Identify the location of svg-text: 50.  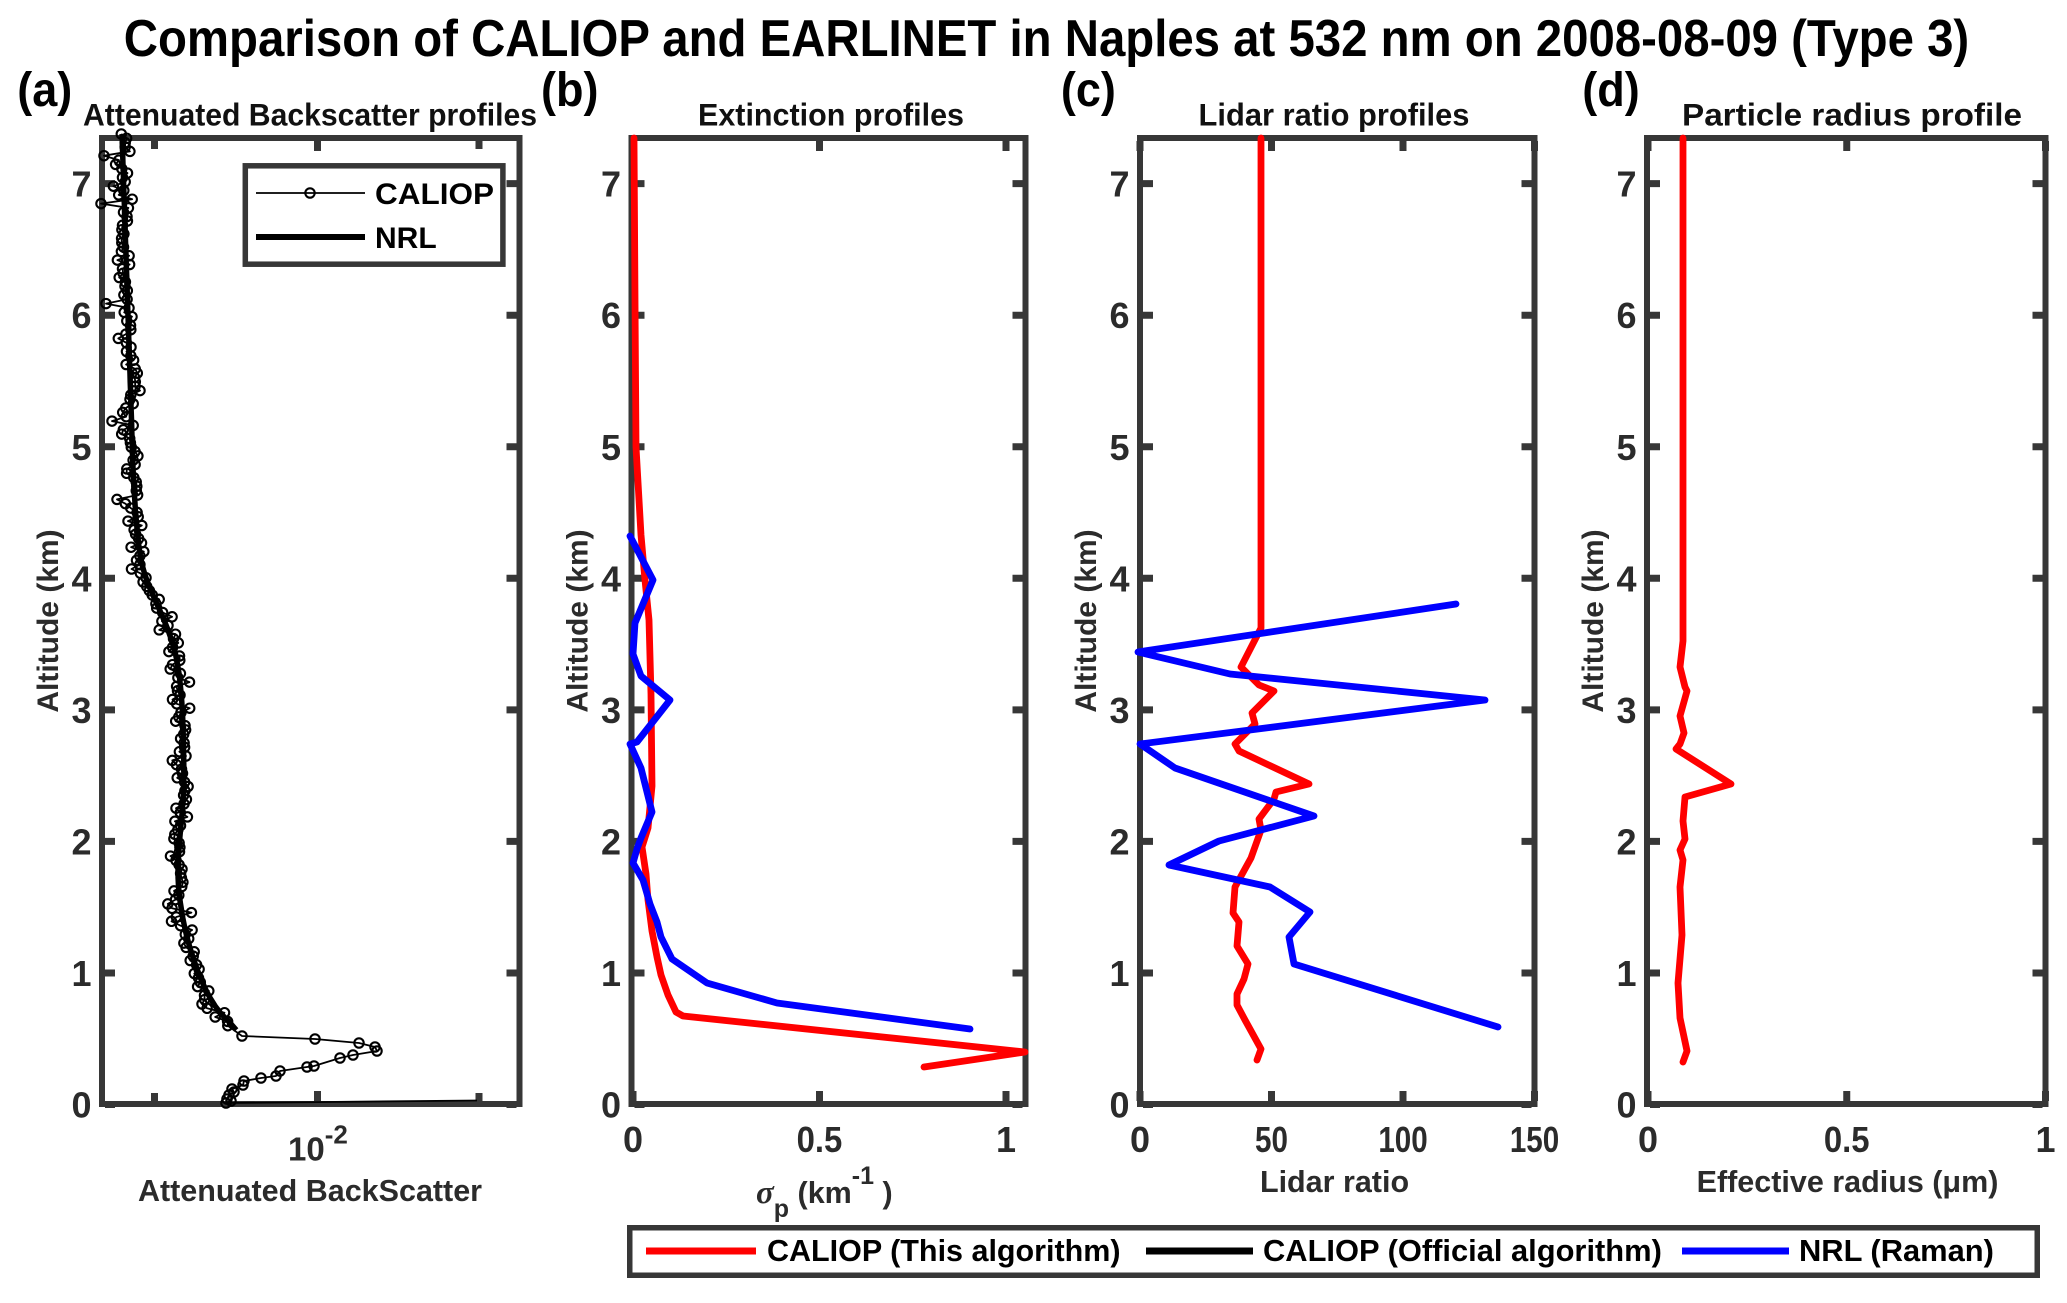
(1271, 1139).